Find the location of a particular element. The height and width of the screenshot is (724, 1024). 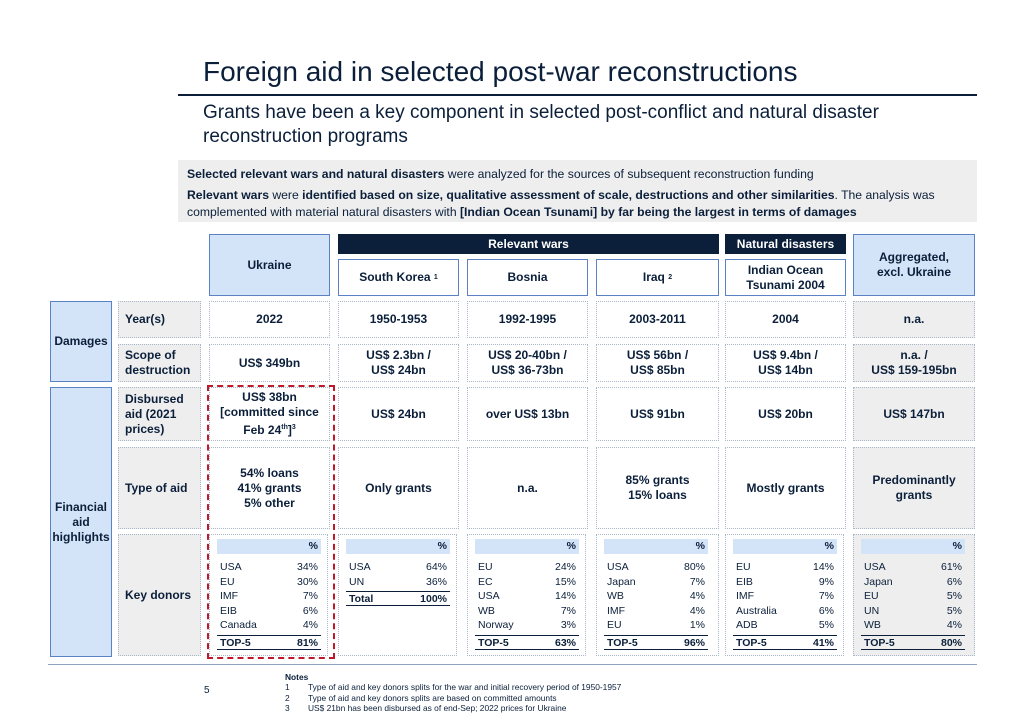

table-row: EU 24% is located at coordinates (527, 567).